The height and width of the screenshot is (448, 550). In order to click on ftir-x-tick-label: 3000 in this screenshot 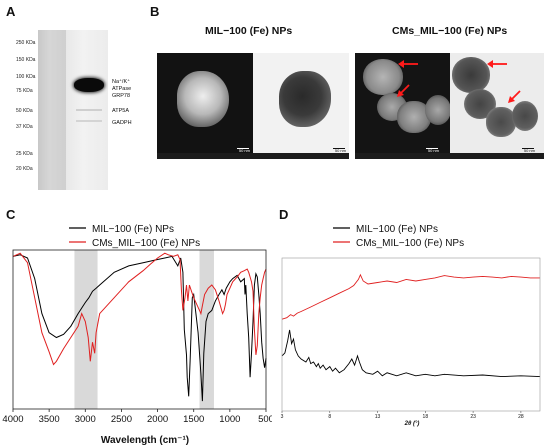, I will do `click(85, 419)`.